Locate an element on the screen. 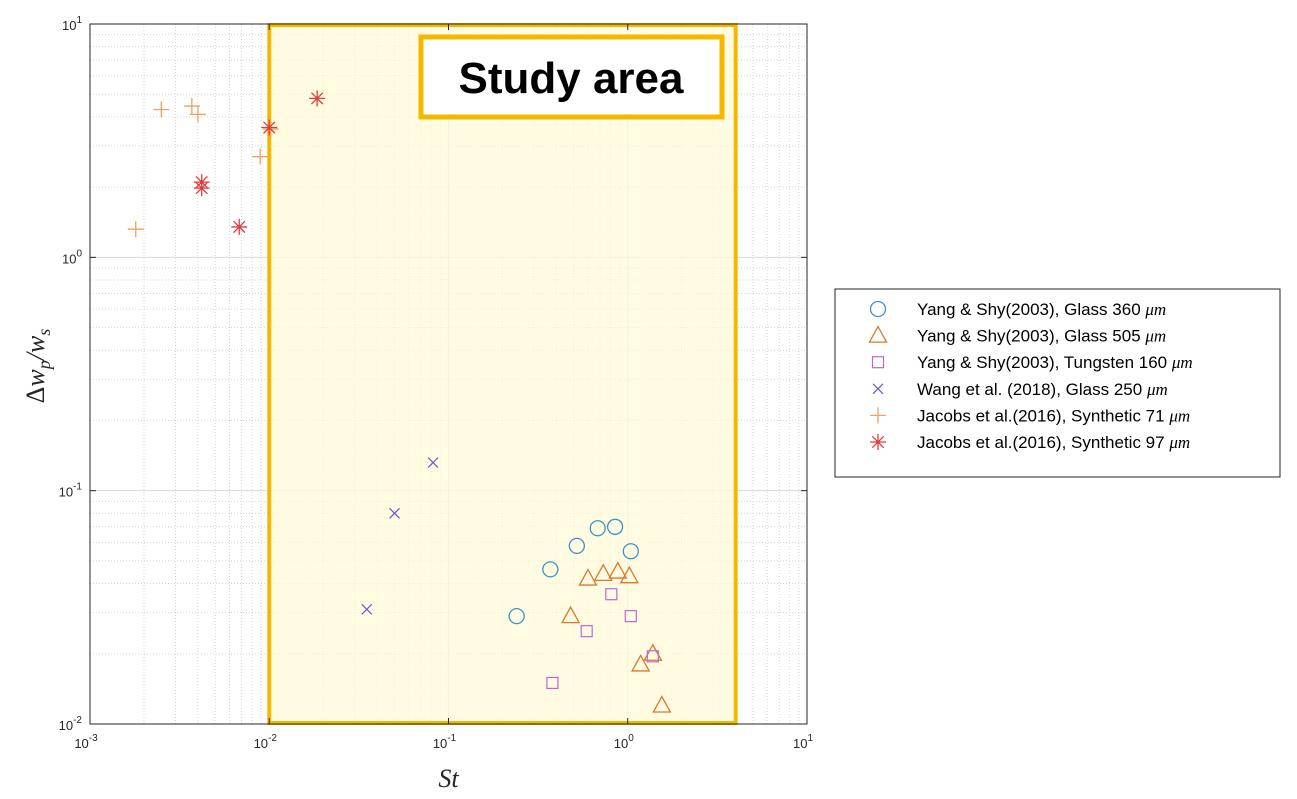 Image resolution: width=1297 pixels, height=799 pixels. x-tick-label: 10⁻¹ is located at coordinates (445, 742).